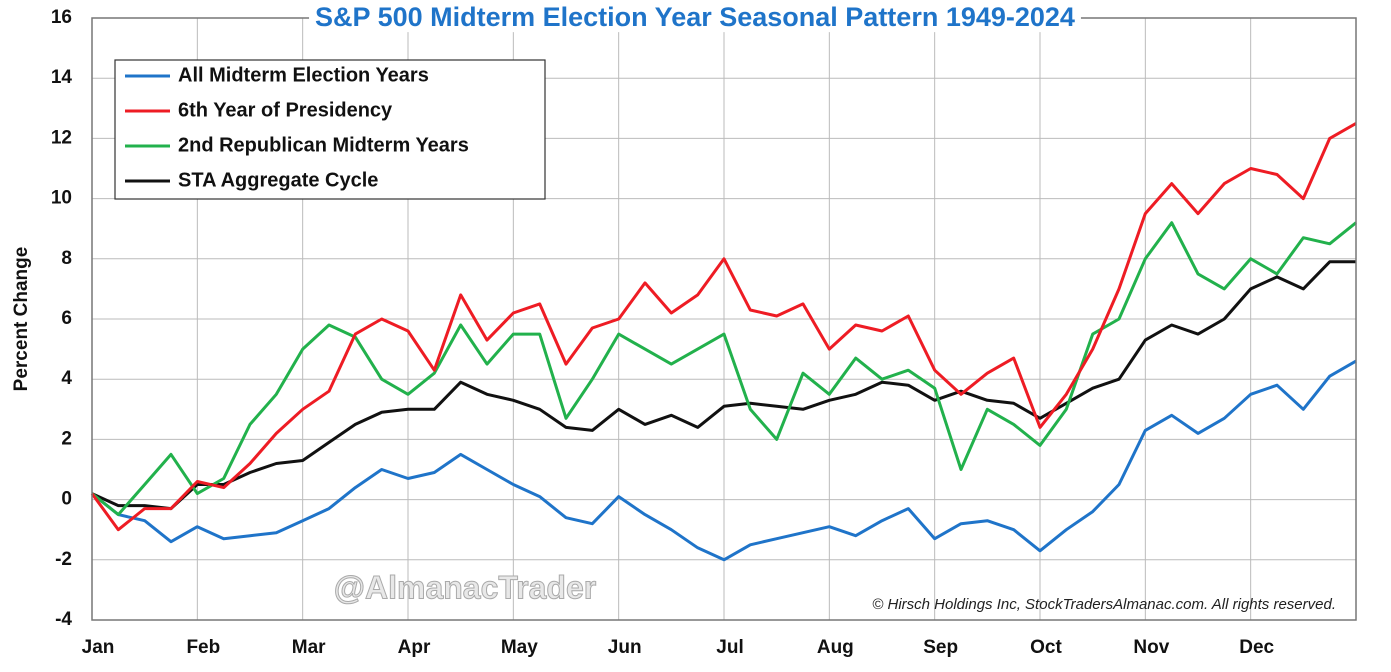 Image resolution: width=1391 pixels, height=672 pixels. What do you see at coordinates (303, 75) in the screenshot?
I see `legend-label: All Midterm Election Years` at bounding box center [303, 75].